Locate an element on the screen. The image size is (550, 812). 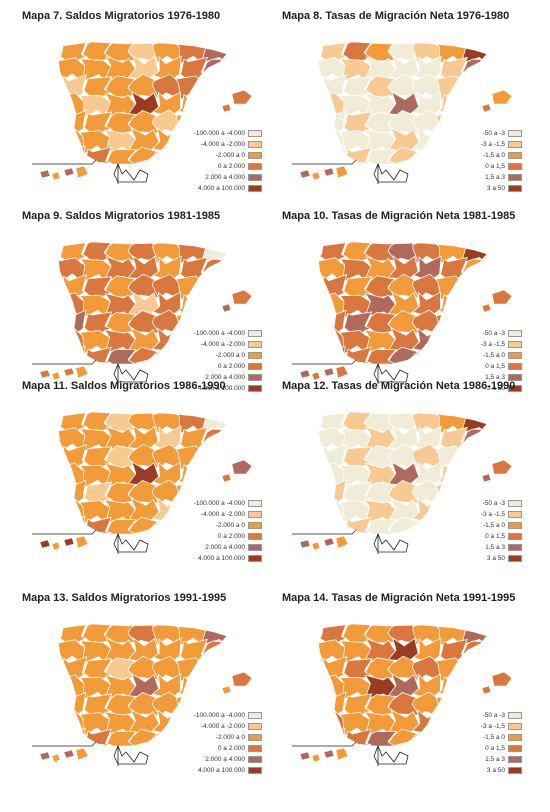
legend-label: 2.000 a 4.000 is located at coordinates (225, 177).